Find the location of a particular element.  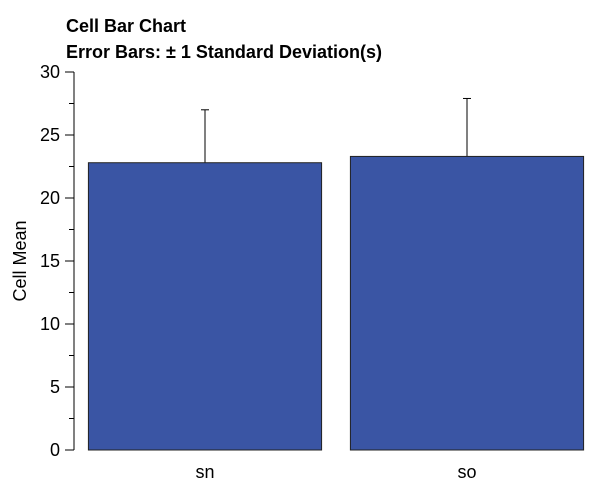

chart-title: Cell Bar Chart is located at coordinates (126, 26).